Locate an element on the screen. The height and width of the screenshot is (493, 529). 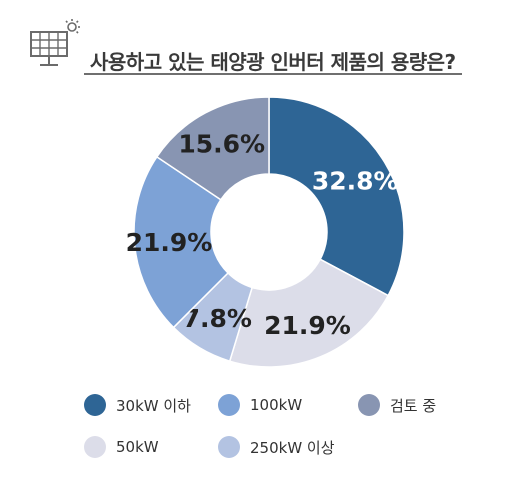
legend-item: 검토 중 is located at coordinates (397, 405).